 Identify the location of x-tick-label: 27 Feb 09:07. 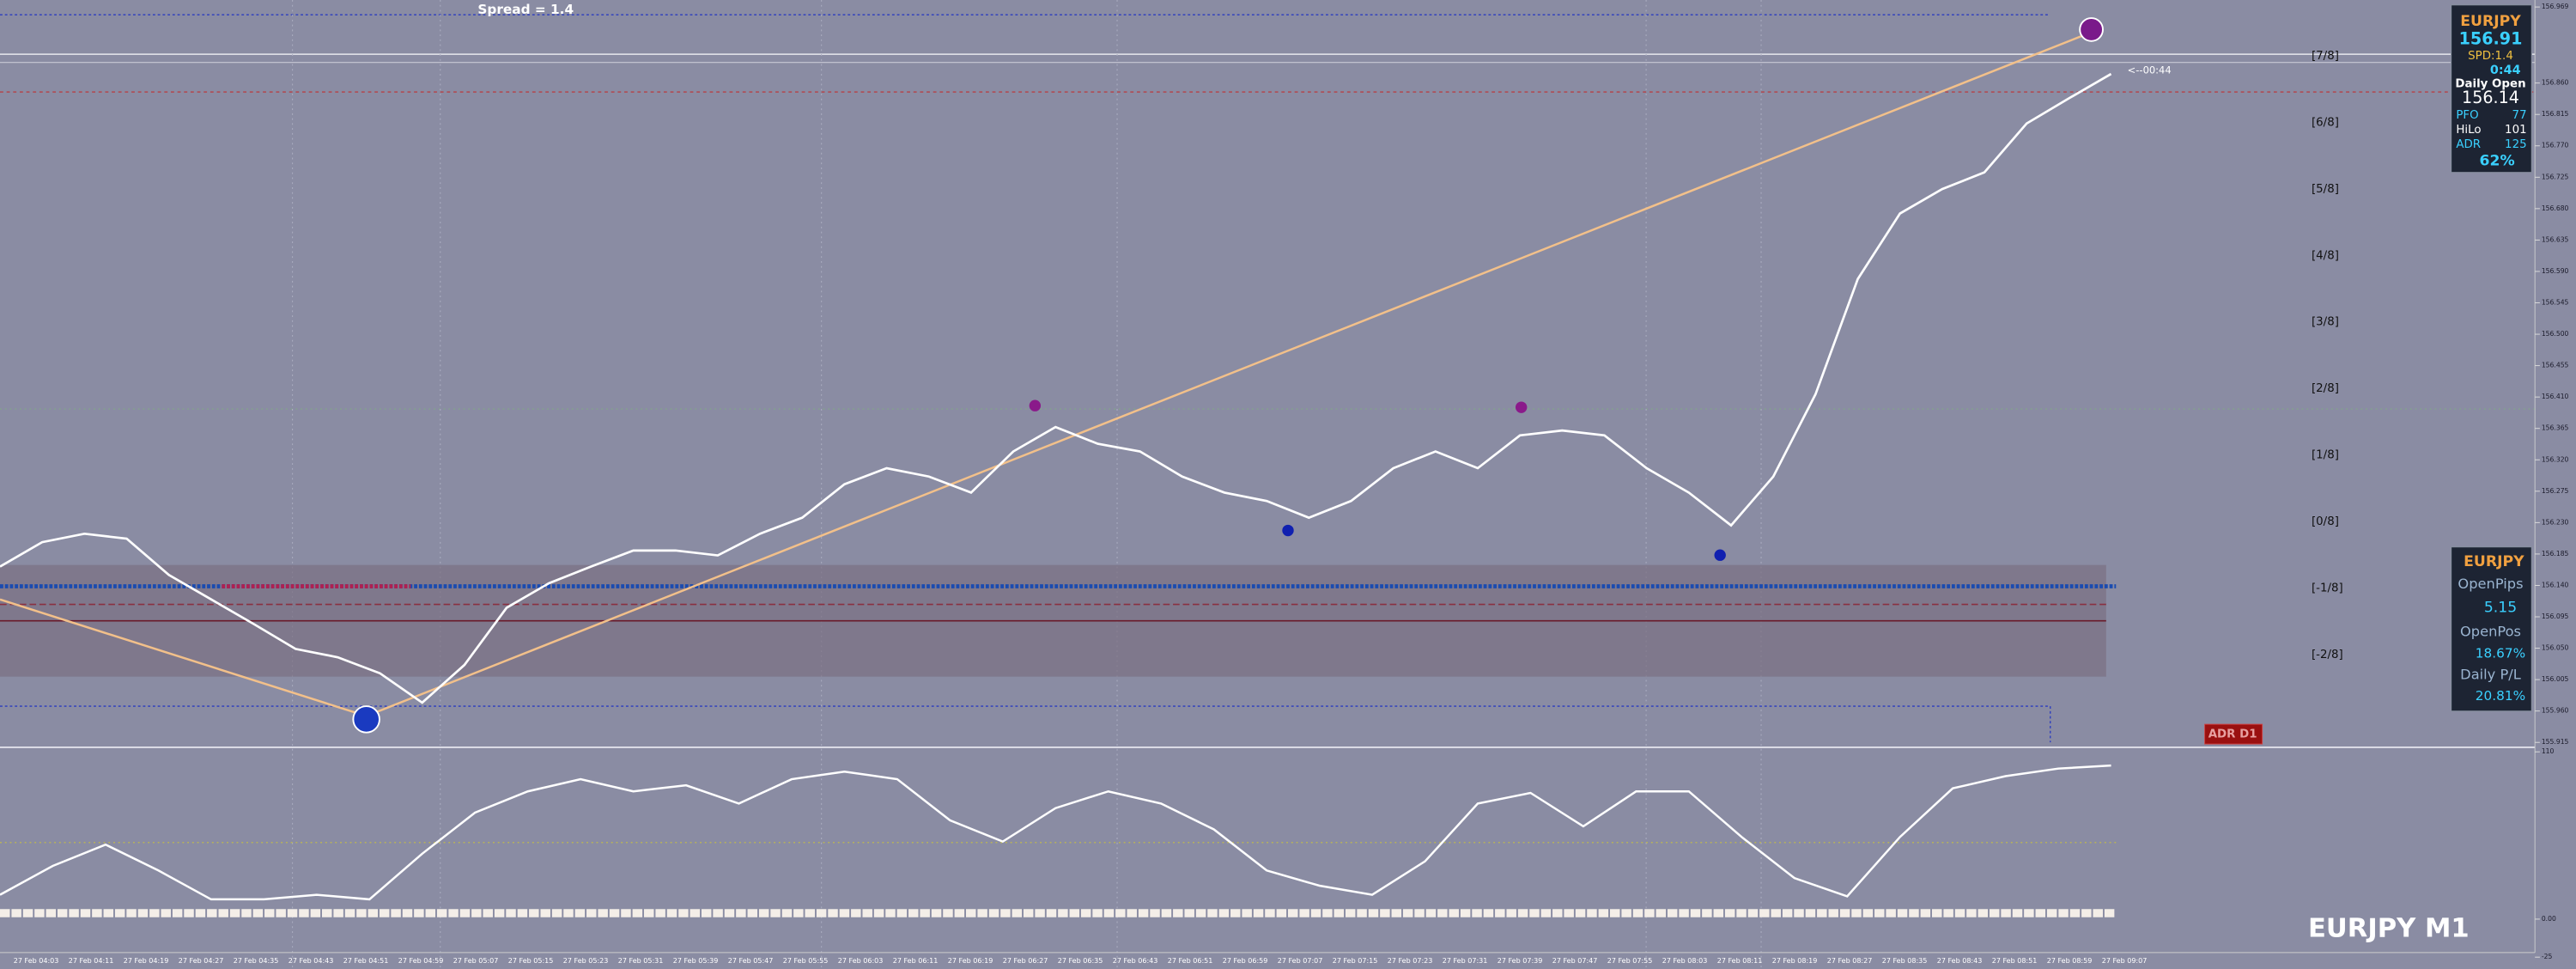
(2125, 961).